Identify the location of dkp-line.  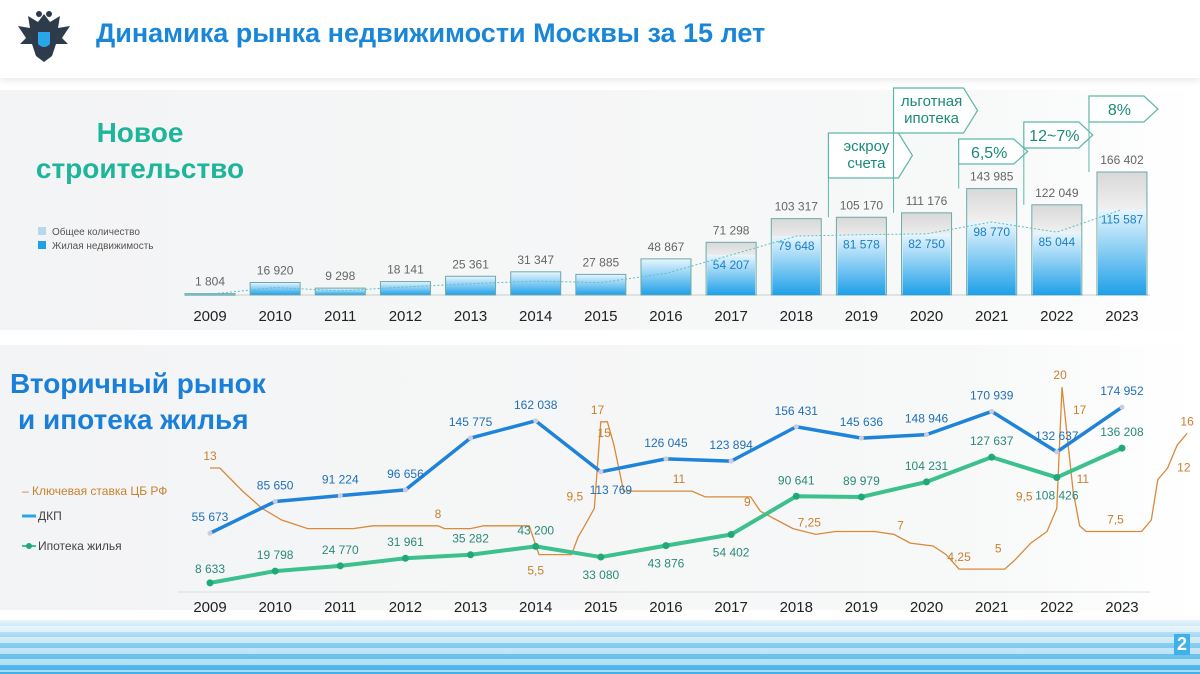
(666, 470).